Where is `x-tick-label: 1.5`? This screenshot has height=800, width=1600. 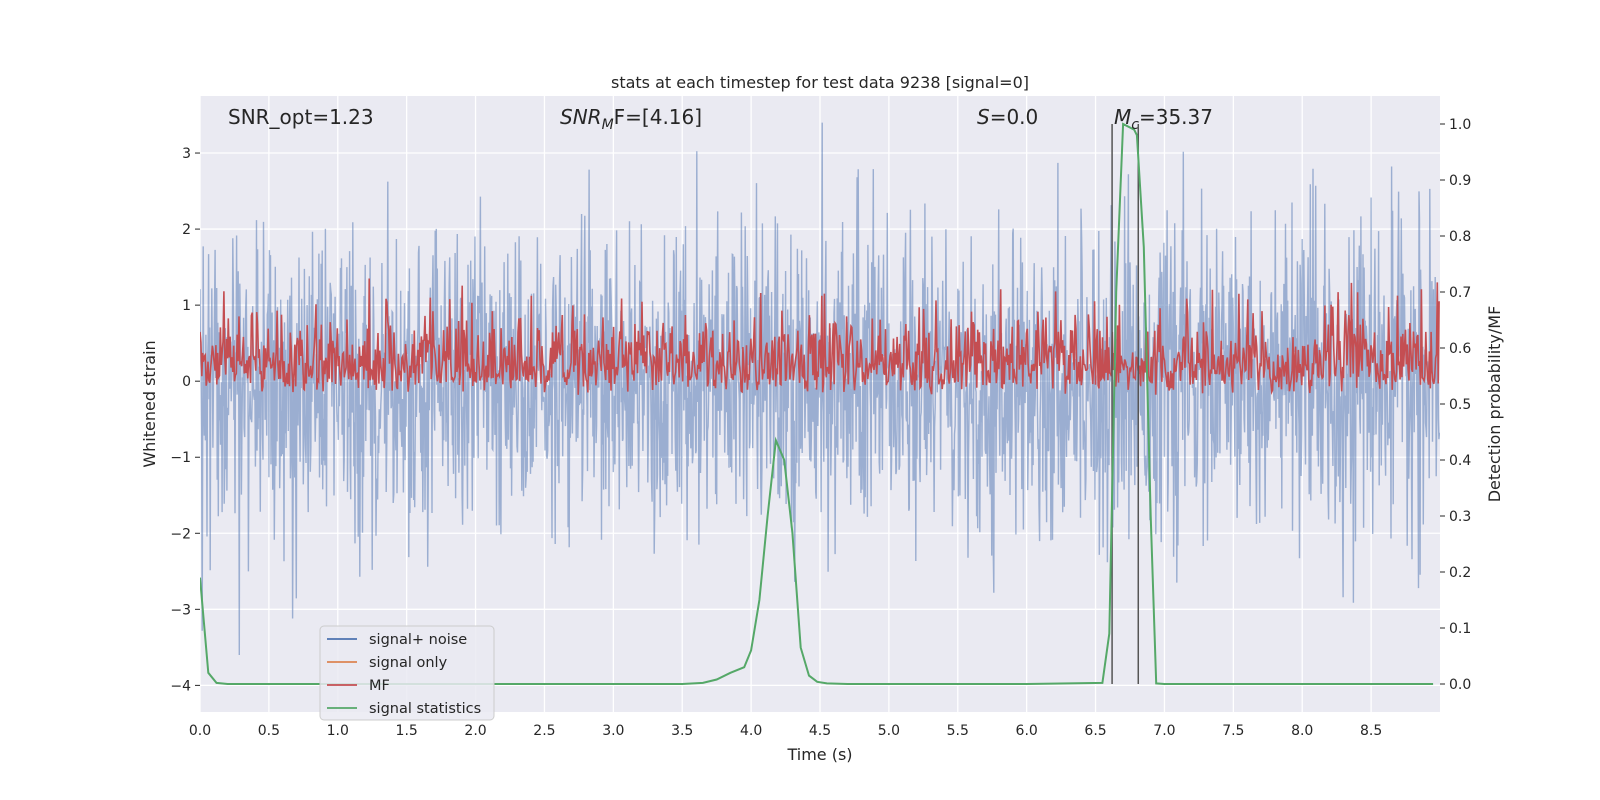
x-tick-label: 1.5 is located at coordinates (407, 731).